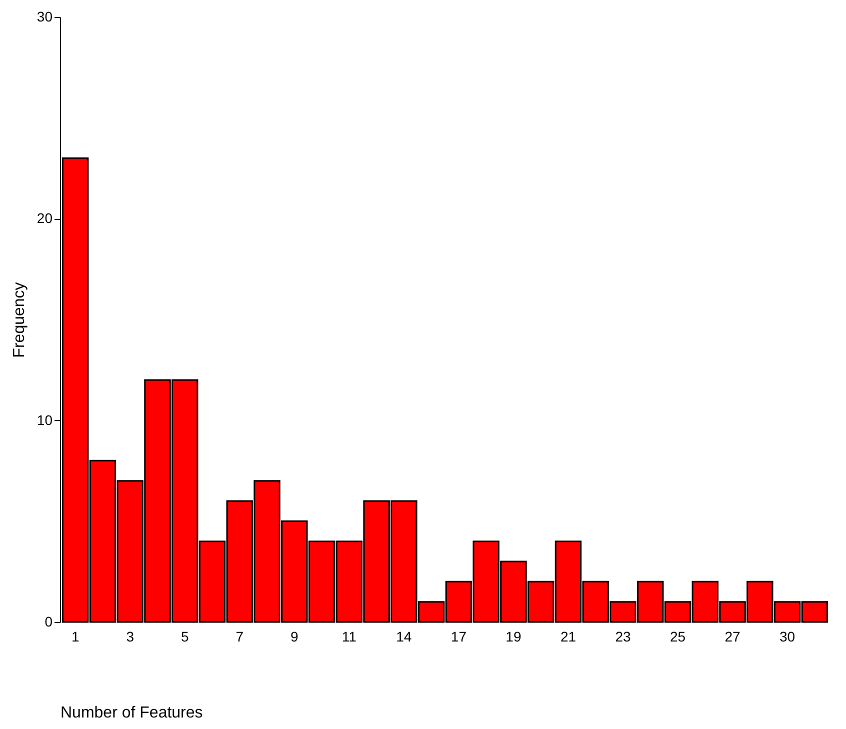 The width and height of the screenshot is (846, 729). I want to click on y-tick-label: 30, so click(44, 16).